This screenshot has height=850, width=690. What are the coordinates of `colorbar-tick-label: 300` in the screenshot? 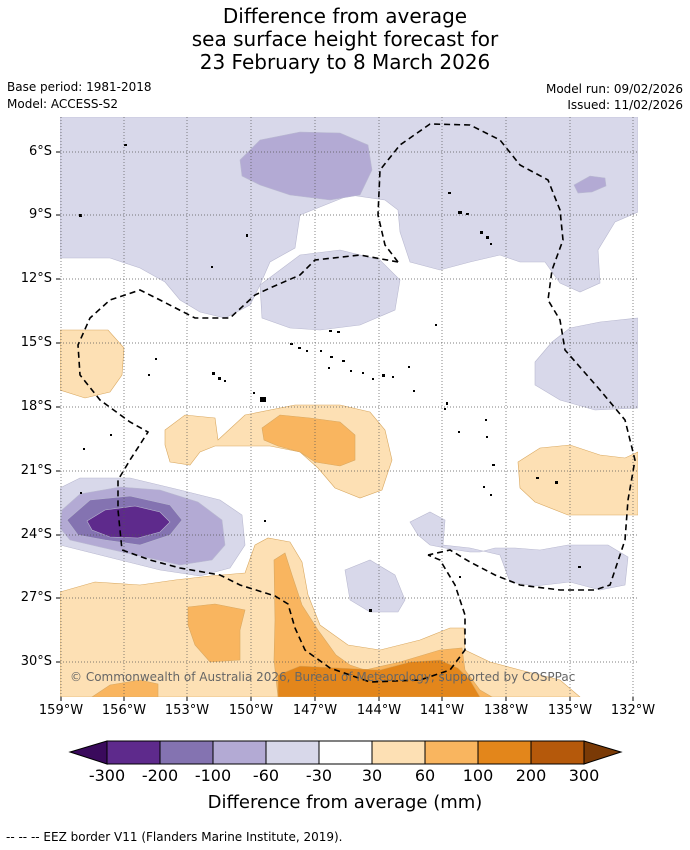 It's located at (584, 775).